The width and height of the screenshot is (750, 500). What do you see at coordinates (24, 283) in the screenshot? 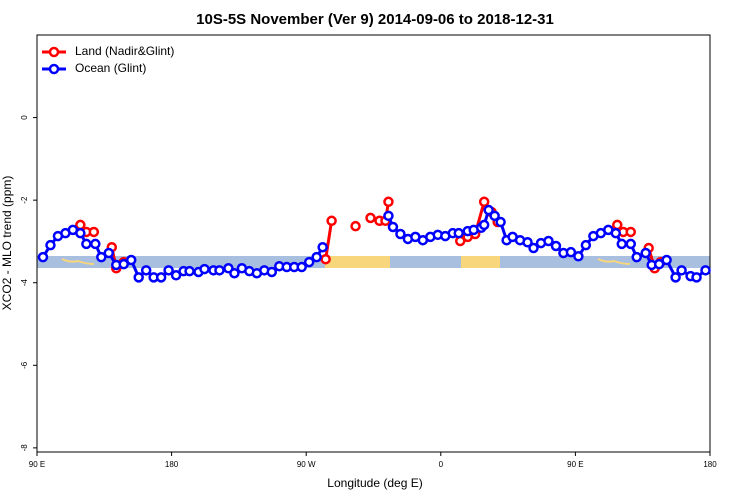
I see `y-tick-label: -4` at bounding box center [24, 283].